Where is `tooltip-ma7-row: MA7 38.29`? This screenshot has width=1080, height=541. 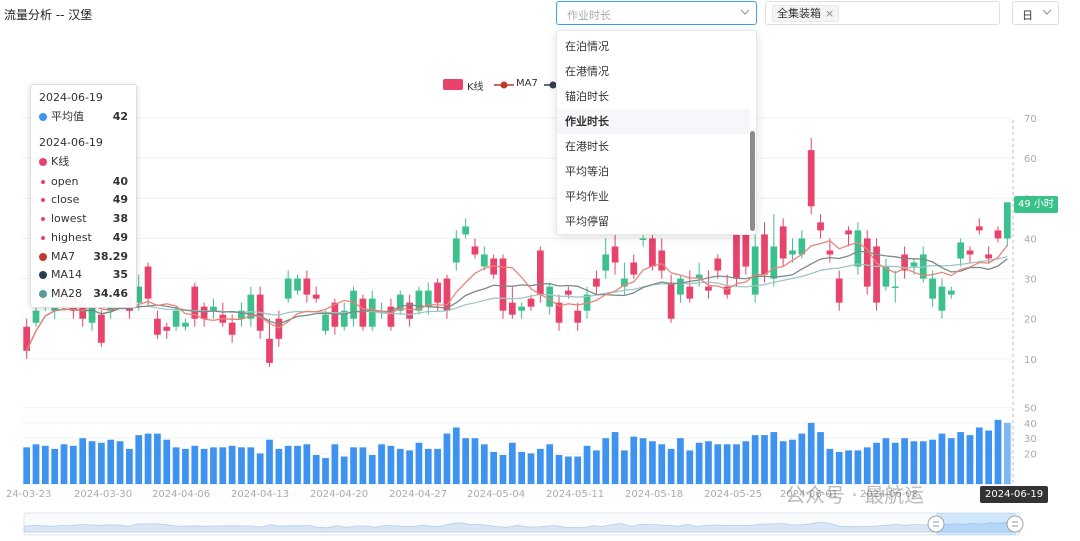
tooltip-ma7-row: MA7 38.29 is located at coordinates (83, 257).